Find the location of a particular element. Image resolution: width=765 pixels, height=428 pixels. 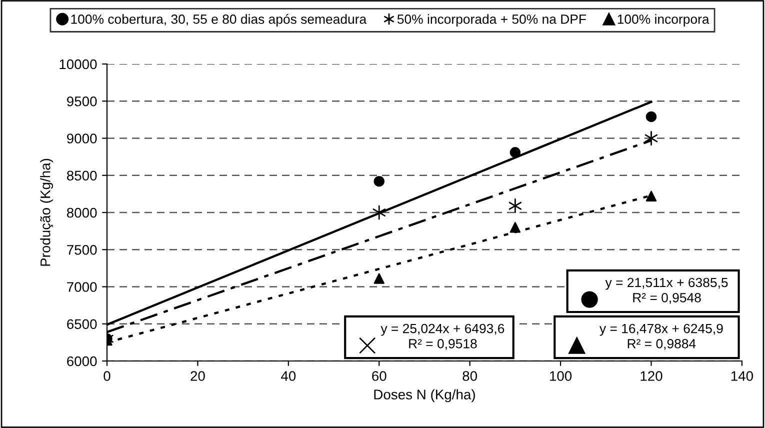

y-tick-label: 8000 is located at coordinates (81, 213).